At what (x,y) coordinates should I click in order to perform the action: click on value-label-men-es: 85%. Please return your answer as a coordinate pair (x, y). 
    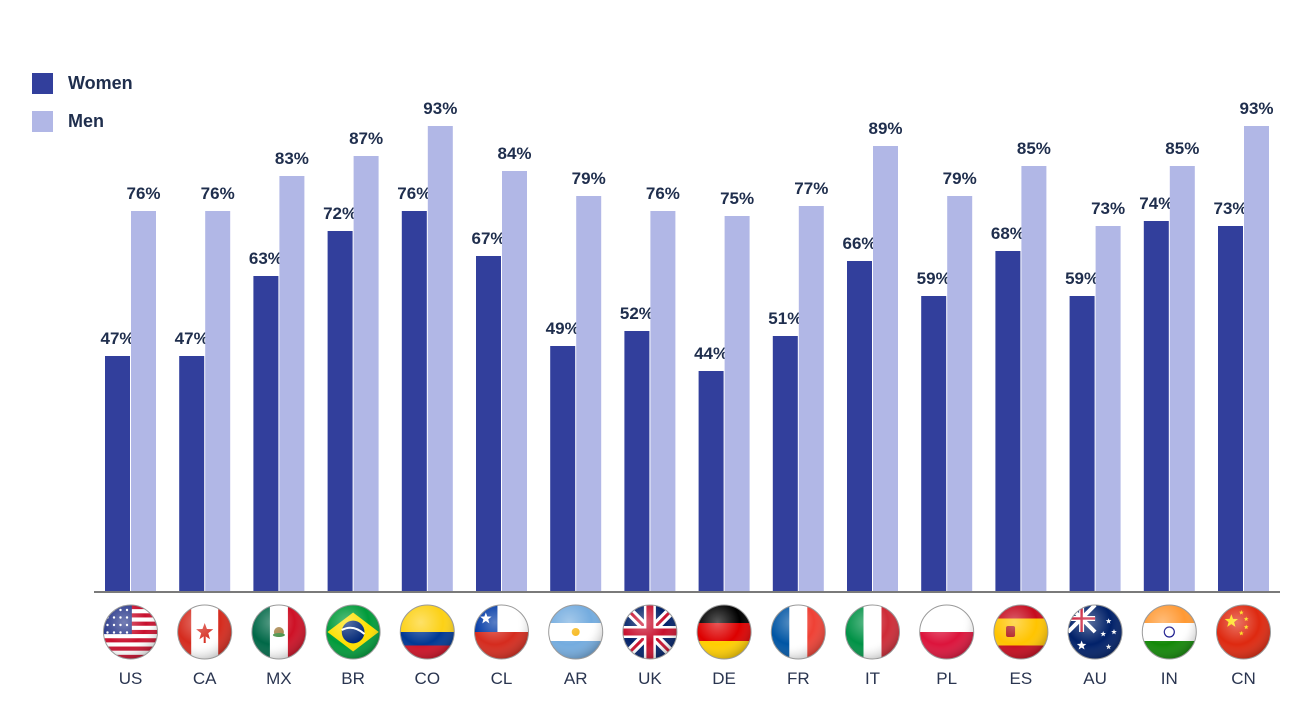
    Looking at the image, I should click on (1034, 148).